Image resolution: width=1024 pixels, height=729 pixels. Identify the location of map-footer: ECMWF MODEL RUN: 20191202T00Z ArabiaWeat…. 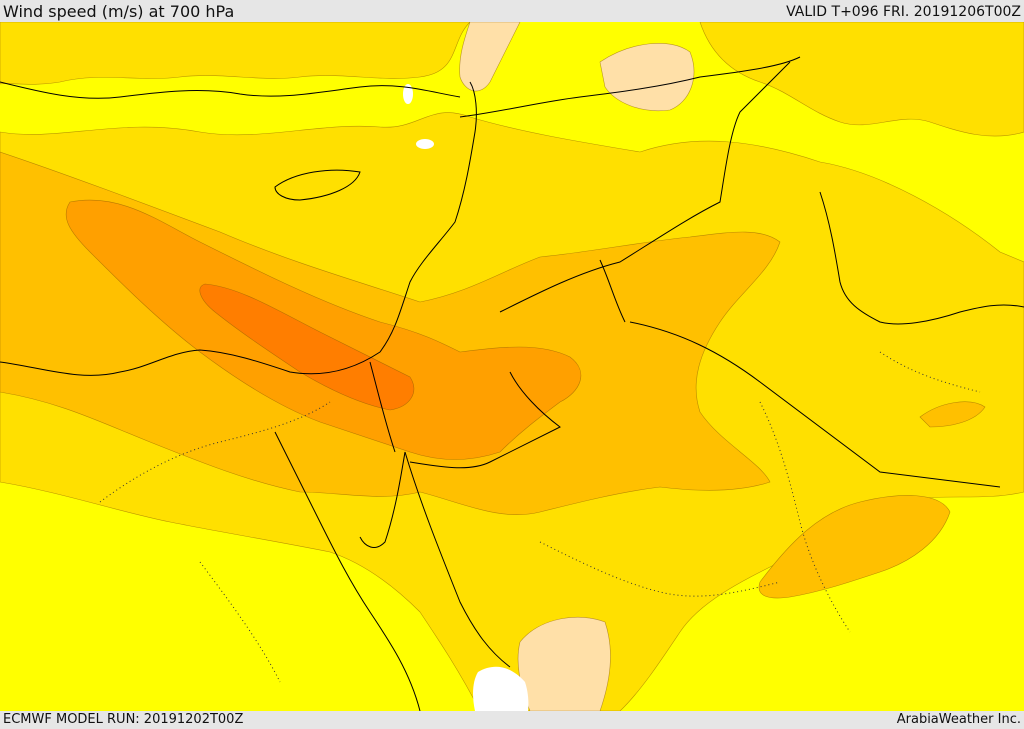
(512, 720).